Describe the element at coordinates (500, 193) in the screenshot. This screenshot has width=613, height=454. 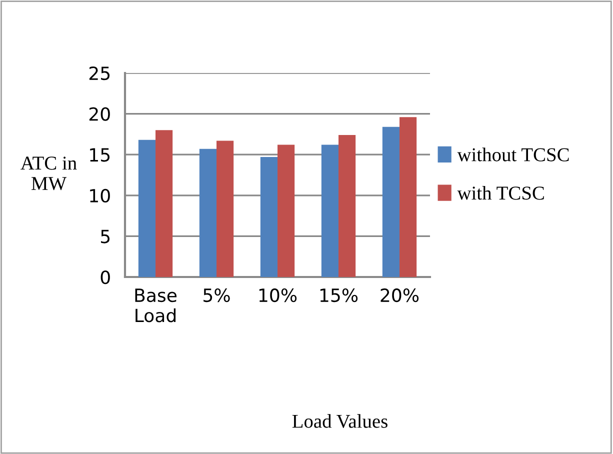
I see `legend-label: with TCSC` at that location.